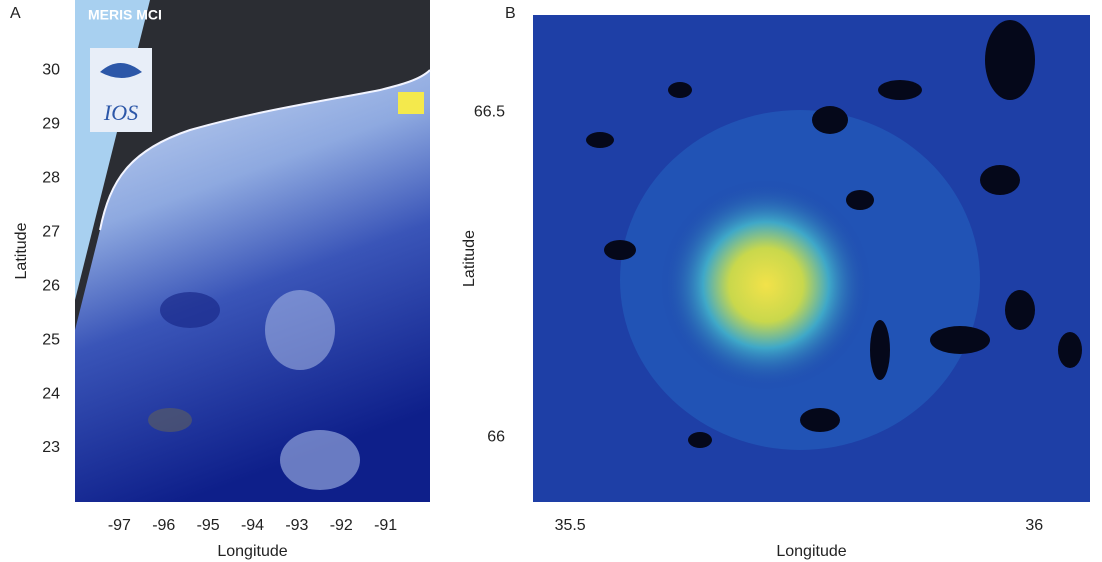  Describe the element at coordinates (120, 112) in the screenshot. I see `logo-text: IOS` at that location.